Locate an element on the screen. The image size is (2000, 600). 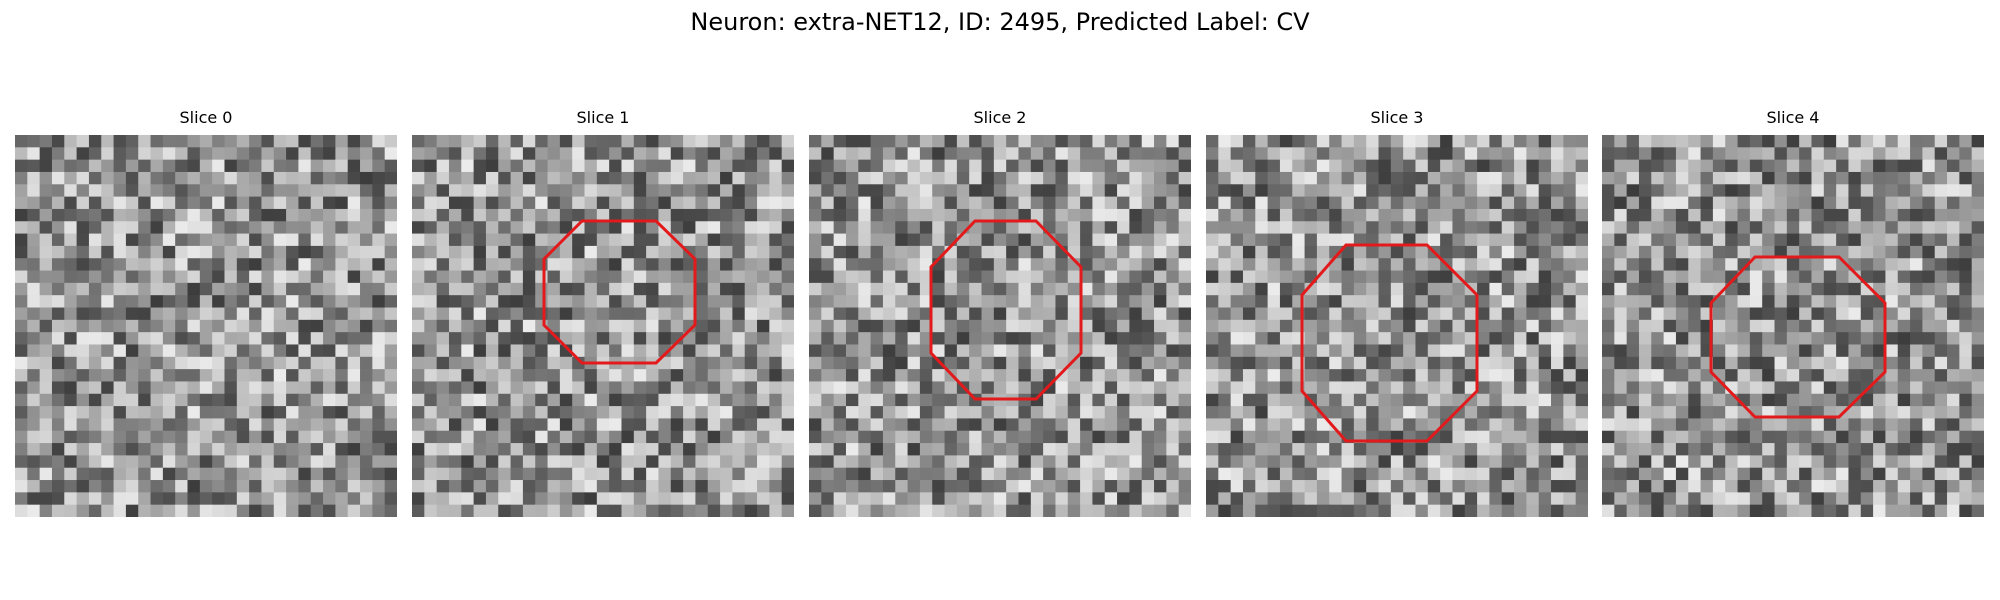
slice-title: Slice 2 is located at coordinates (1000, 117).